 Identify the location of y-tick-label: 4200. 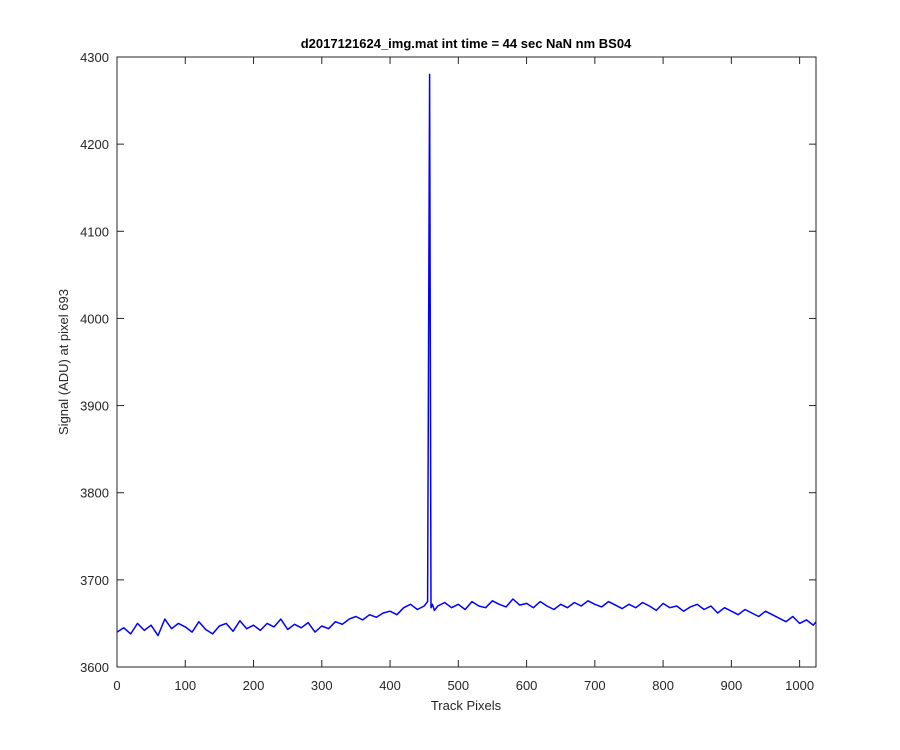
(94, 144).